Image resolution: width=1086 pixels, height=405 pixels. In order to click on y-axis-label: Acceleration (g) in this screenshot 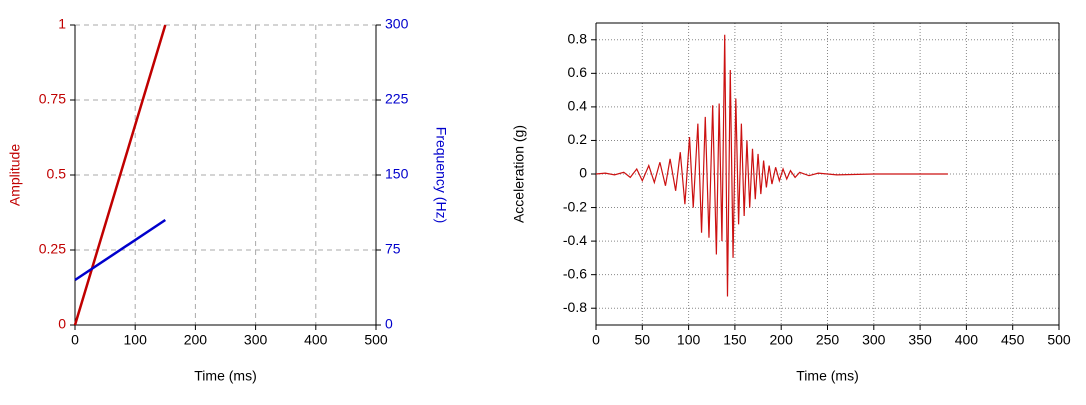, I will do `click(519, 174)`.